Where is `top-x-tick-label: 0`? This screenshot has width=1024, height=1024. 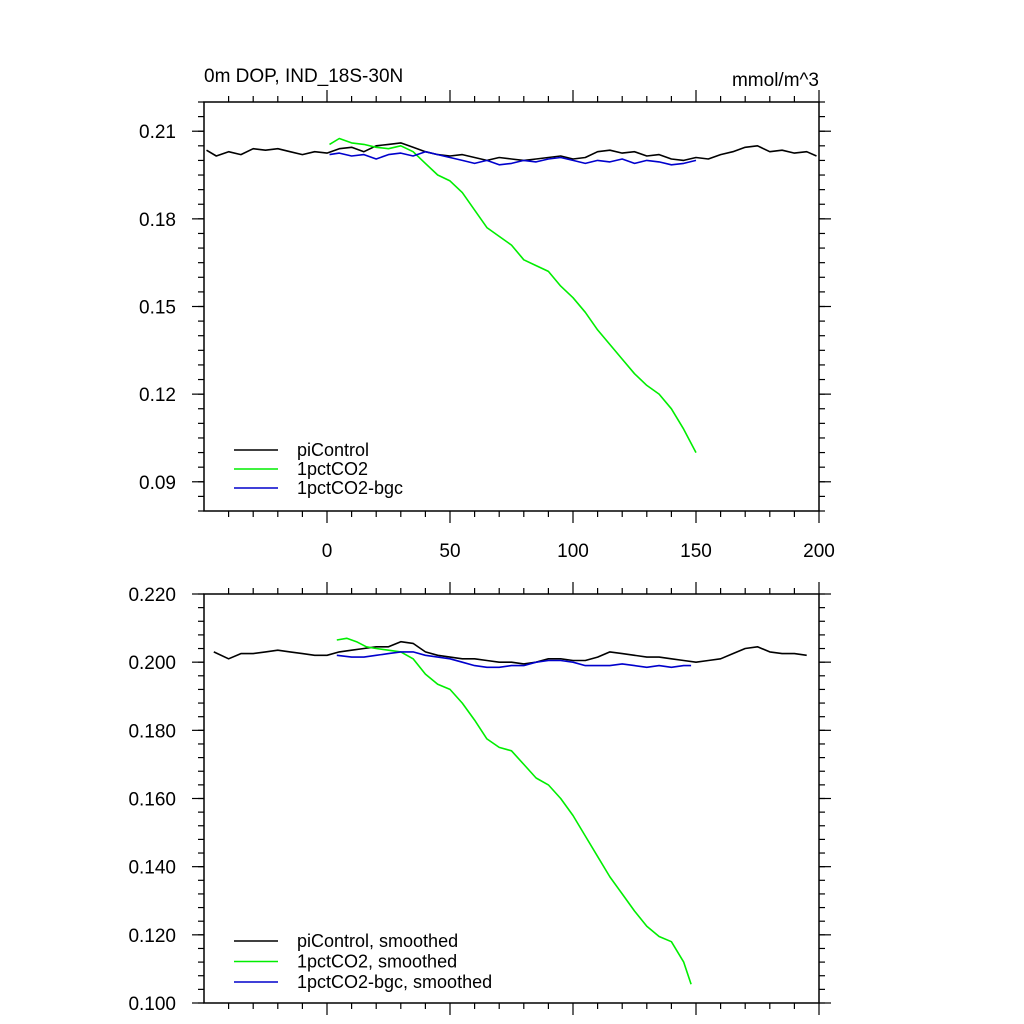 top-x-tick-label: 0 is located at coordinates (327, 551).